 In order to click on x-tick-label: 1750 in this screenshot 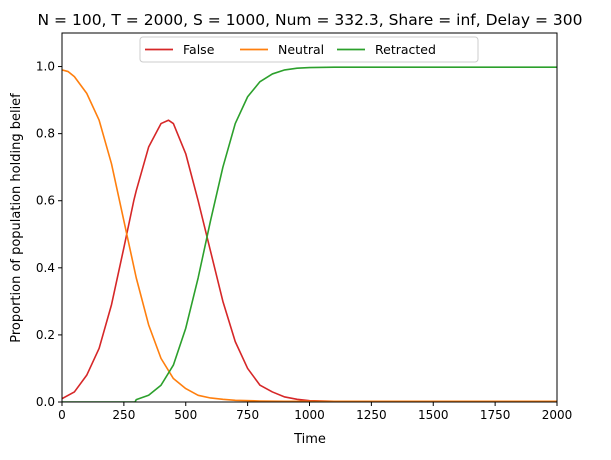, I will do `click(495, 415)`.